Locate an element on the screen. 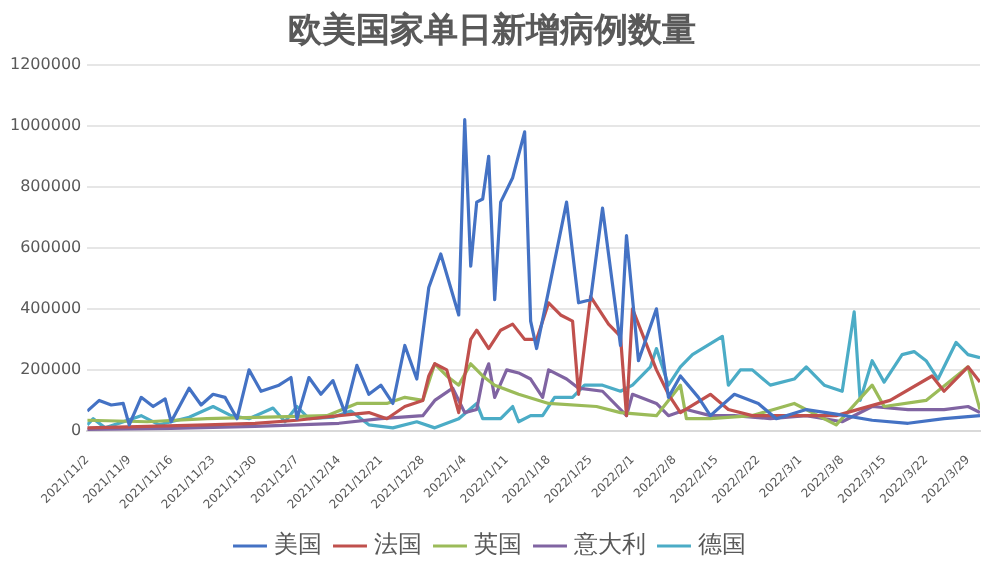 This screenshot has height=578, width=1000. y-tick-label: 600000 is located at coordinates (51, 247).